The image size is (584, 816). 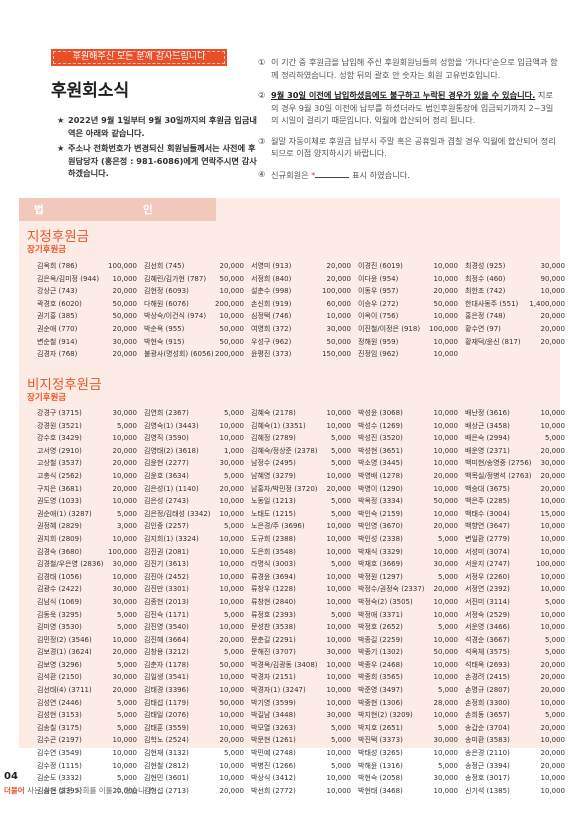 What do you see at coordinates (64, 639) in the screenshot?
I see `donor-name: 김민정(2) (3546)` at bounding box center [64, 639].